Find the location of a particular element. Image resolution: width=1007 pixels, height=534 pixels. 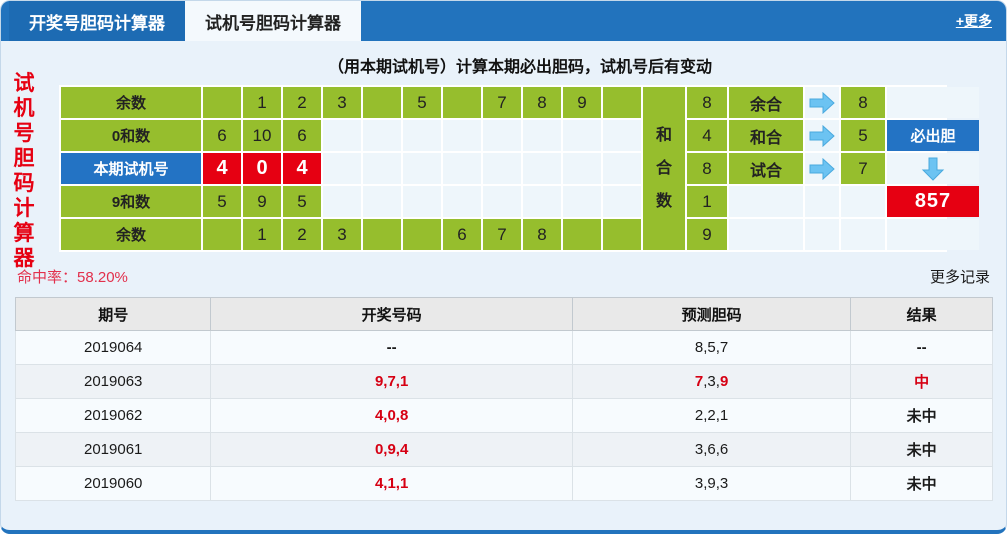

sum-combo-column-label: 和合数 is located at coordinates (664, 168).